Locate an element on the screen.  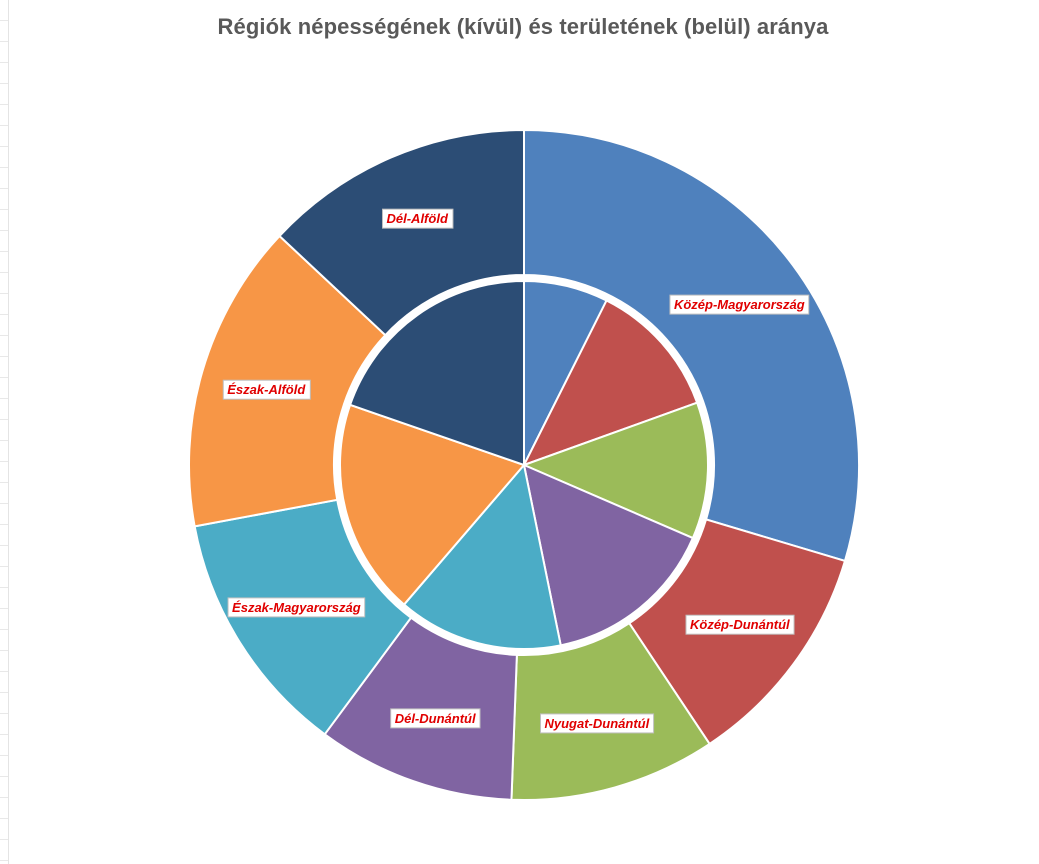
data-label-text: Közép-Dunántúl is located at coordinates (740, 624).